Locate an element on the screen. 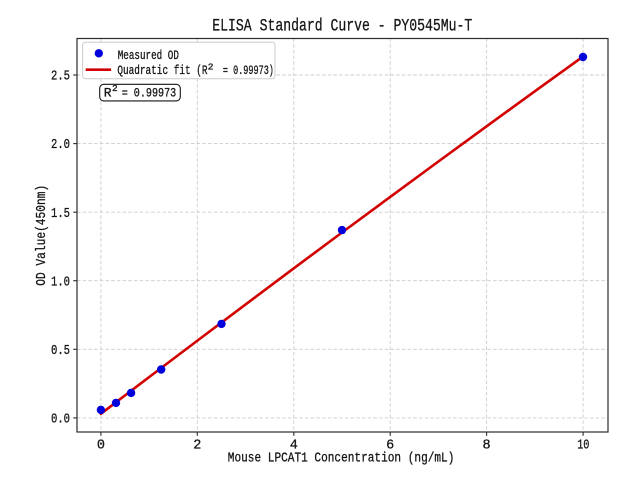 This screenshot has height=480, width=640. svg-text: Quadratic fit (R is located at coordinates (162, 71).